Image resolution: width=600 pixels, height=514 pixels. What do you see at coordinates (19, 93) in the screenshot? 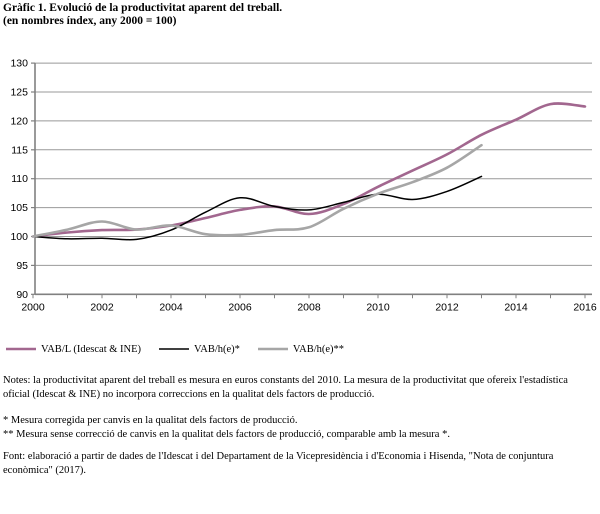
I see `y-tick-label: 125` at bounding box center [19, 93].